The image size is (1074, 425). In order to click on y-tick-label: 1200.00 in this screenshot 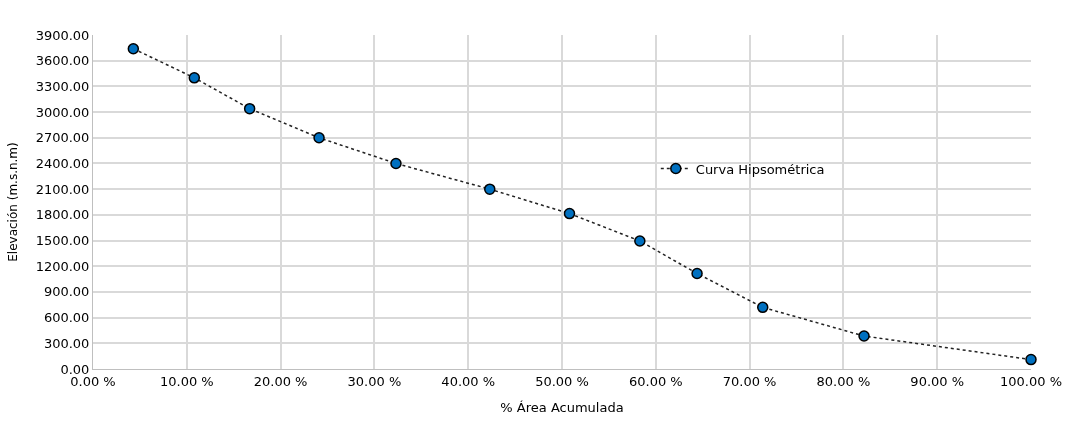, I will do `click(62, 266)`.